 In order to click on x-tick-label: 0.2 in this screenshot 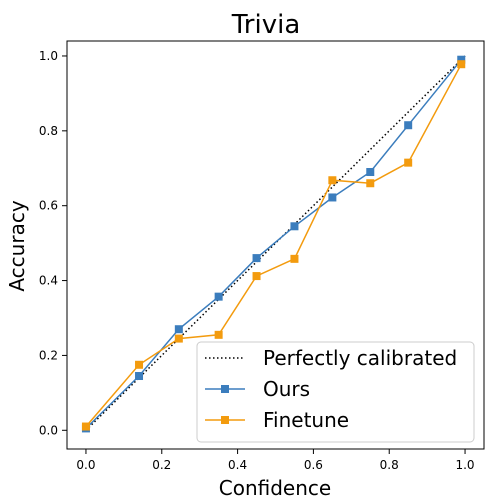, I will do `click(161, 465)`.